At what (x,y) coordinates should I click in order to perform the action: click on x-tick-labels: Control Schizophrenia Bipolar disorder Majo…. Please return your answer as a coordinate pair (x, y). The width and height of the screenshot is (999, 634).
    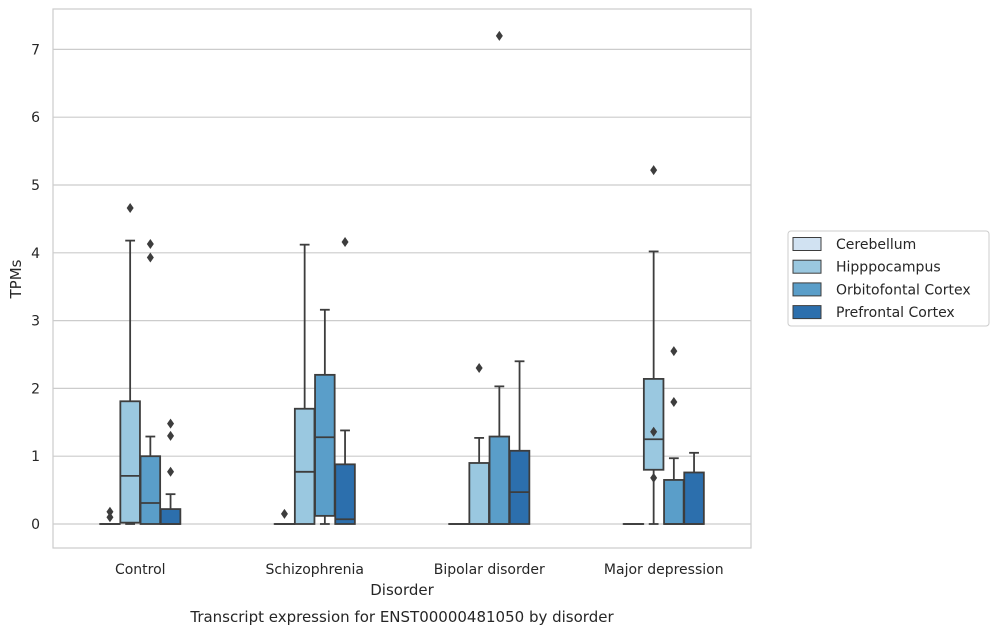
    Looking at the image, I should click on (419, 570).